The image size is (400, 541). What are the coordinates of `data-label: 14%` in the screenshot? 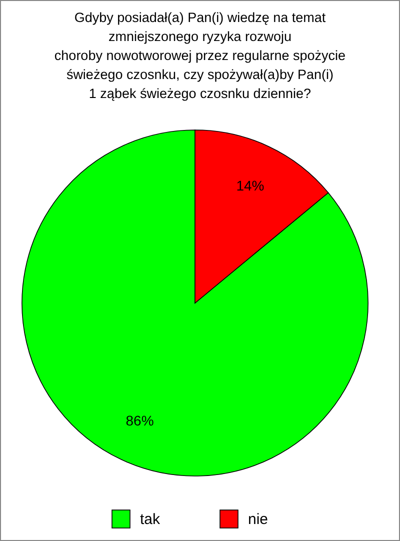 It's located at (250, 186).